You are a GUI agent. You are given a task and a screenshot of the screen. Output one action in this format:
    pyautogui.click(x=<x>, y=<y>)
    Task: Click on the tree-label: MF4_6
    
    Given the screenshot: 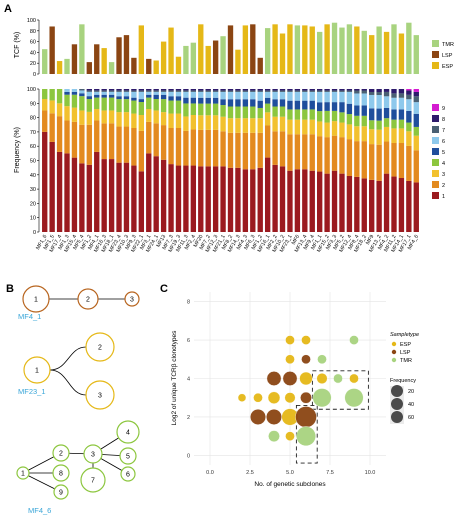 What is the action you would take?
    pyautogui.click(x=39, y=510)
    